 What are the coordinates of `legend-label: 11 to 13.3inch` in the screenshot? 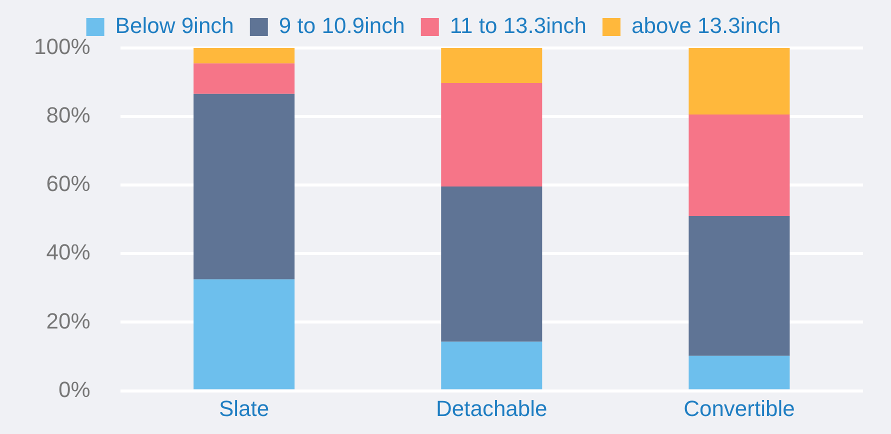 It's located at (518, 25).